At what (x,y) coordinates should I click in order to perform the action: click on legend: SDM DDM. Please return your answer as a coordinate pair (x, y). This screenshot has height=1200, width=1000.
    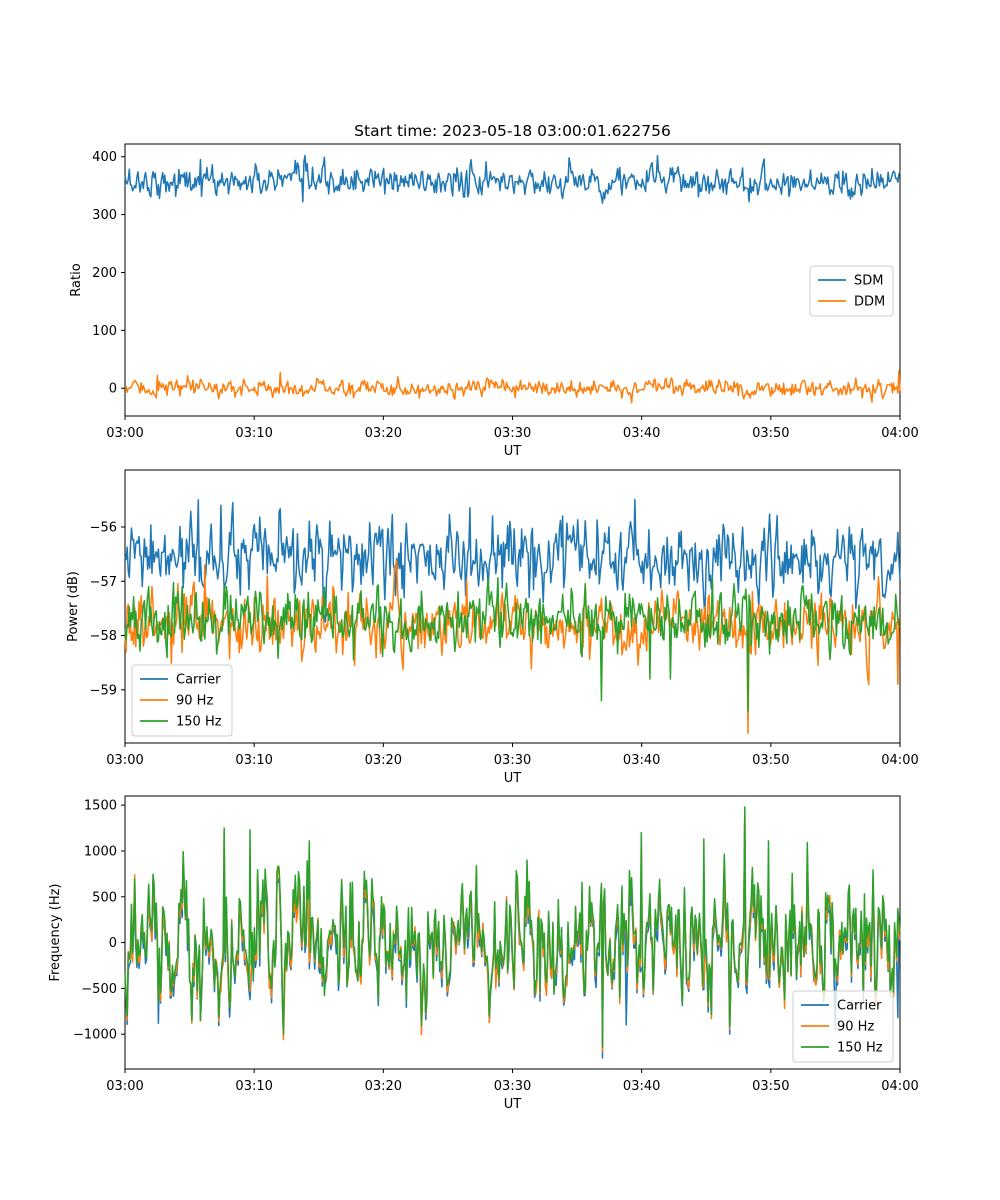
    Looking at the image, I should click on (851, 291).